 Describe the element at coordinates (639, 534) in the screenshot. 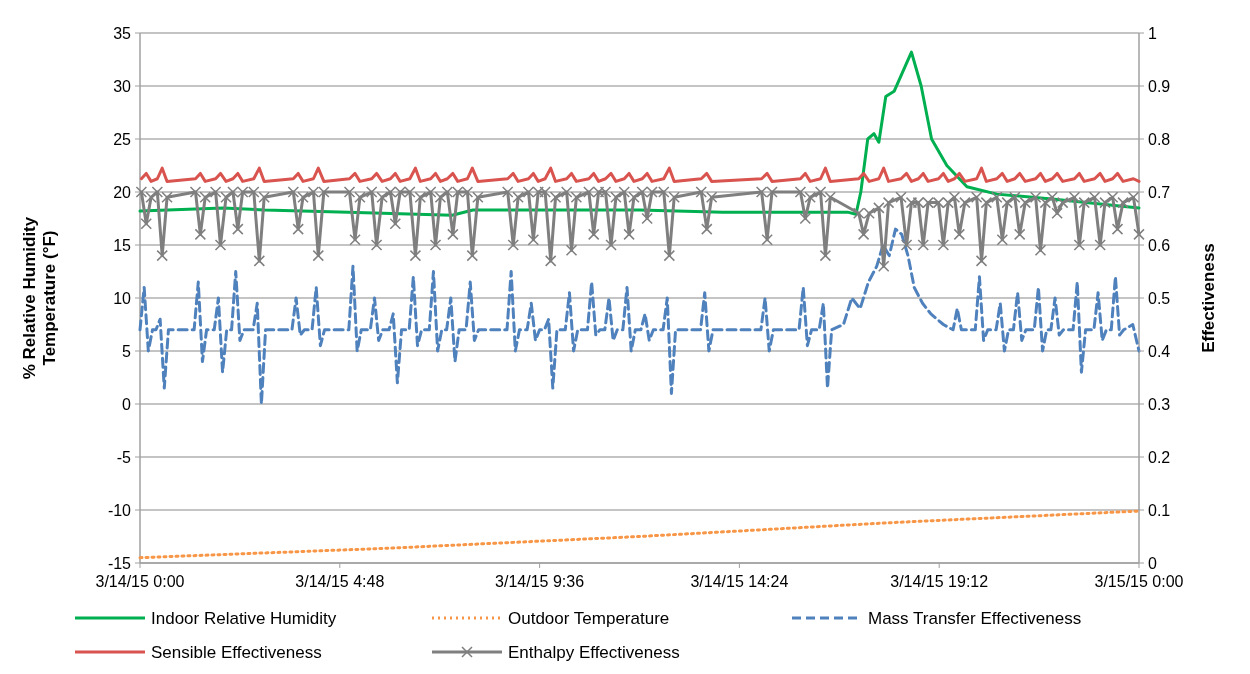

I see `line-series` at that location.